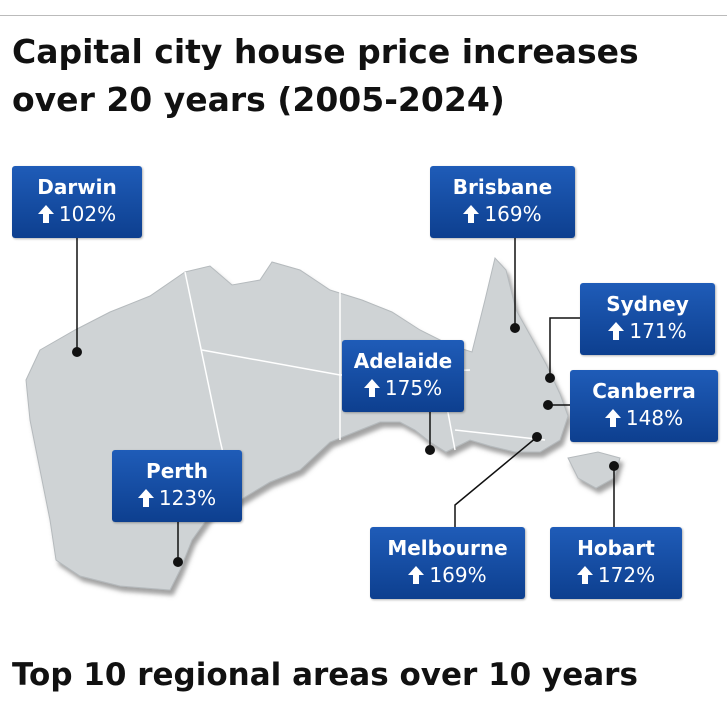 The height and width of the screenshot is (706, 727). I want to click on price-change-row: 171%, so click(647, 331).